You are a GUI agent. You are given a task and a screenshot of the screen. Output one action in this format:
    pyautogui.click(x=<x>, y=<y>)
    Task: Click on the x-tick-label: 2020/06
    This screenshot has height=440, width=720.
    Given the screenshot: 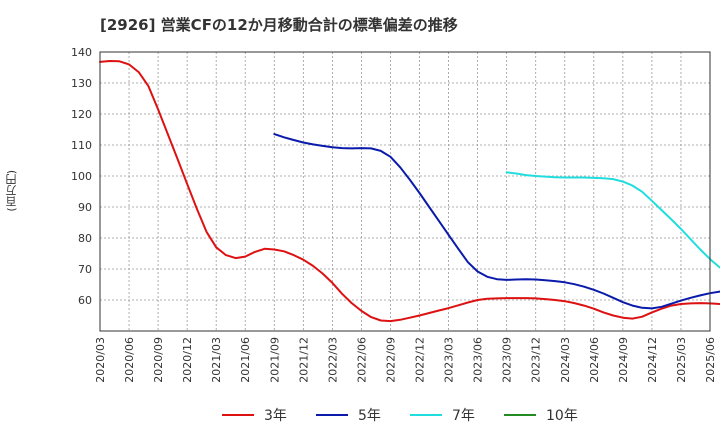 What is the action you would take?
    pyautogui.click(x=129, y=360)
    